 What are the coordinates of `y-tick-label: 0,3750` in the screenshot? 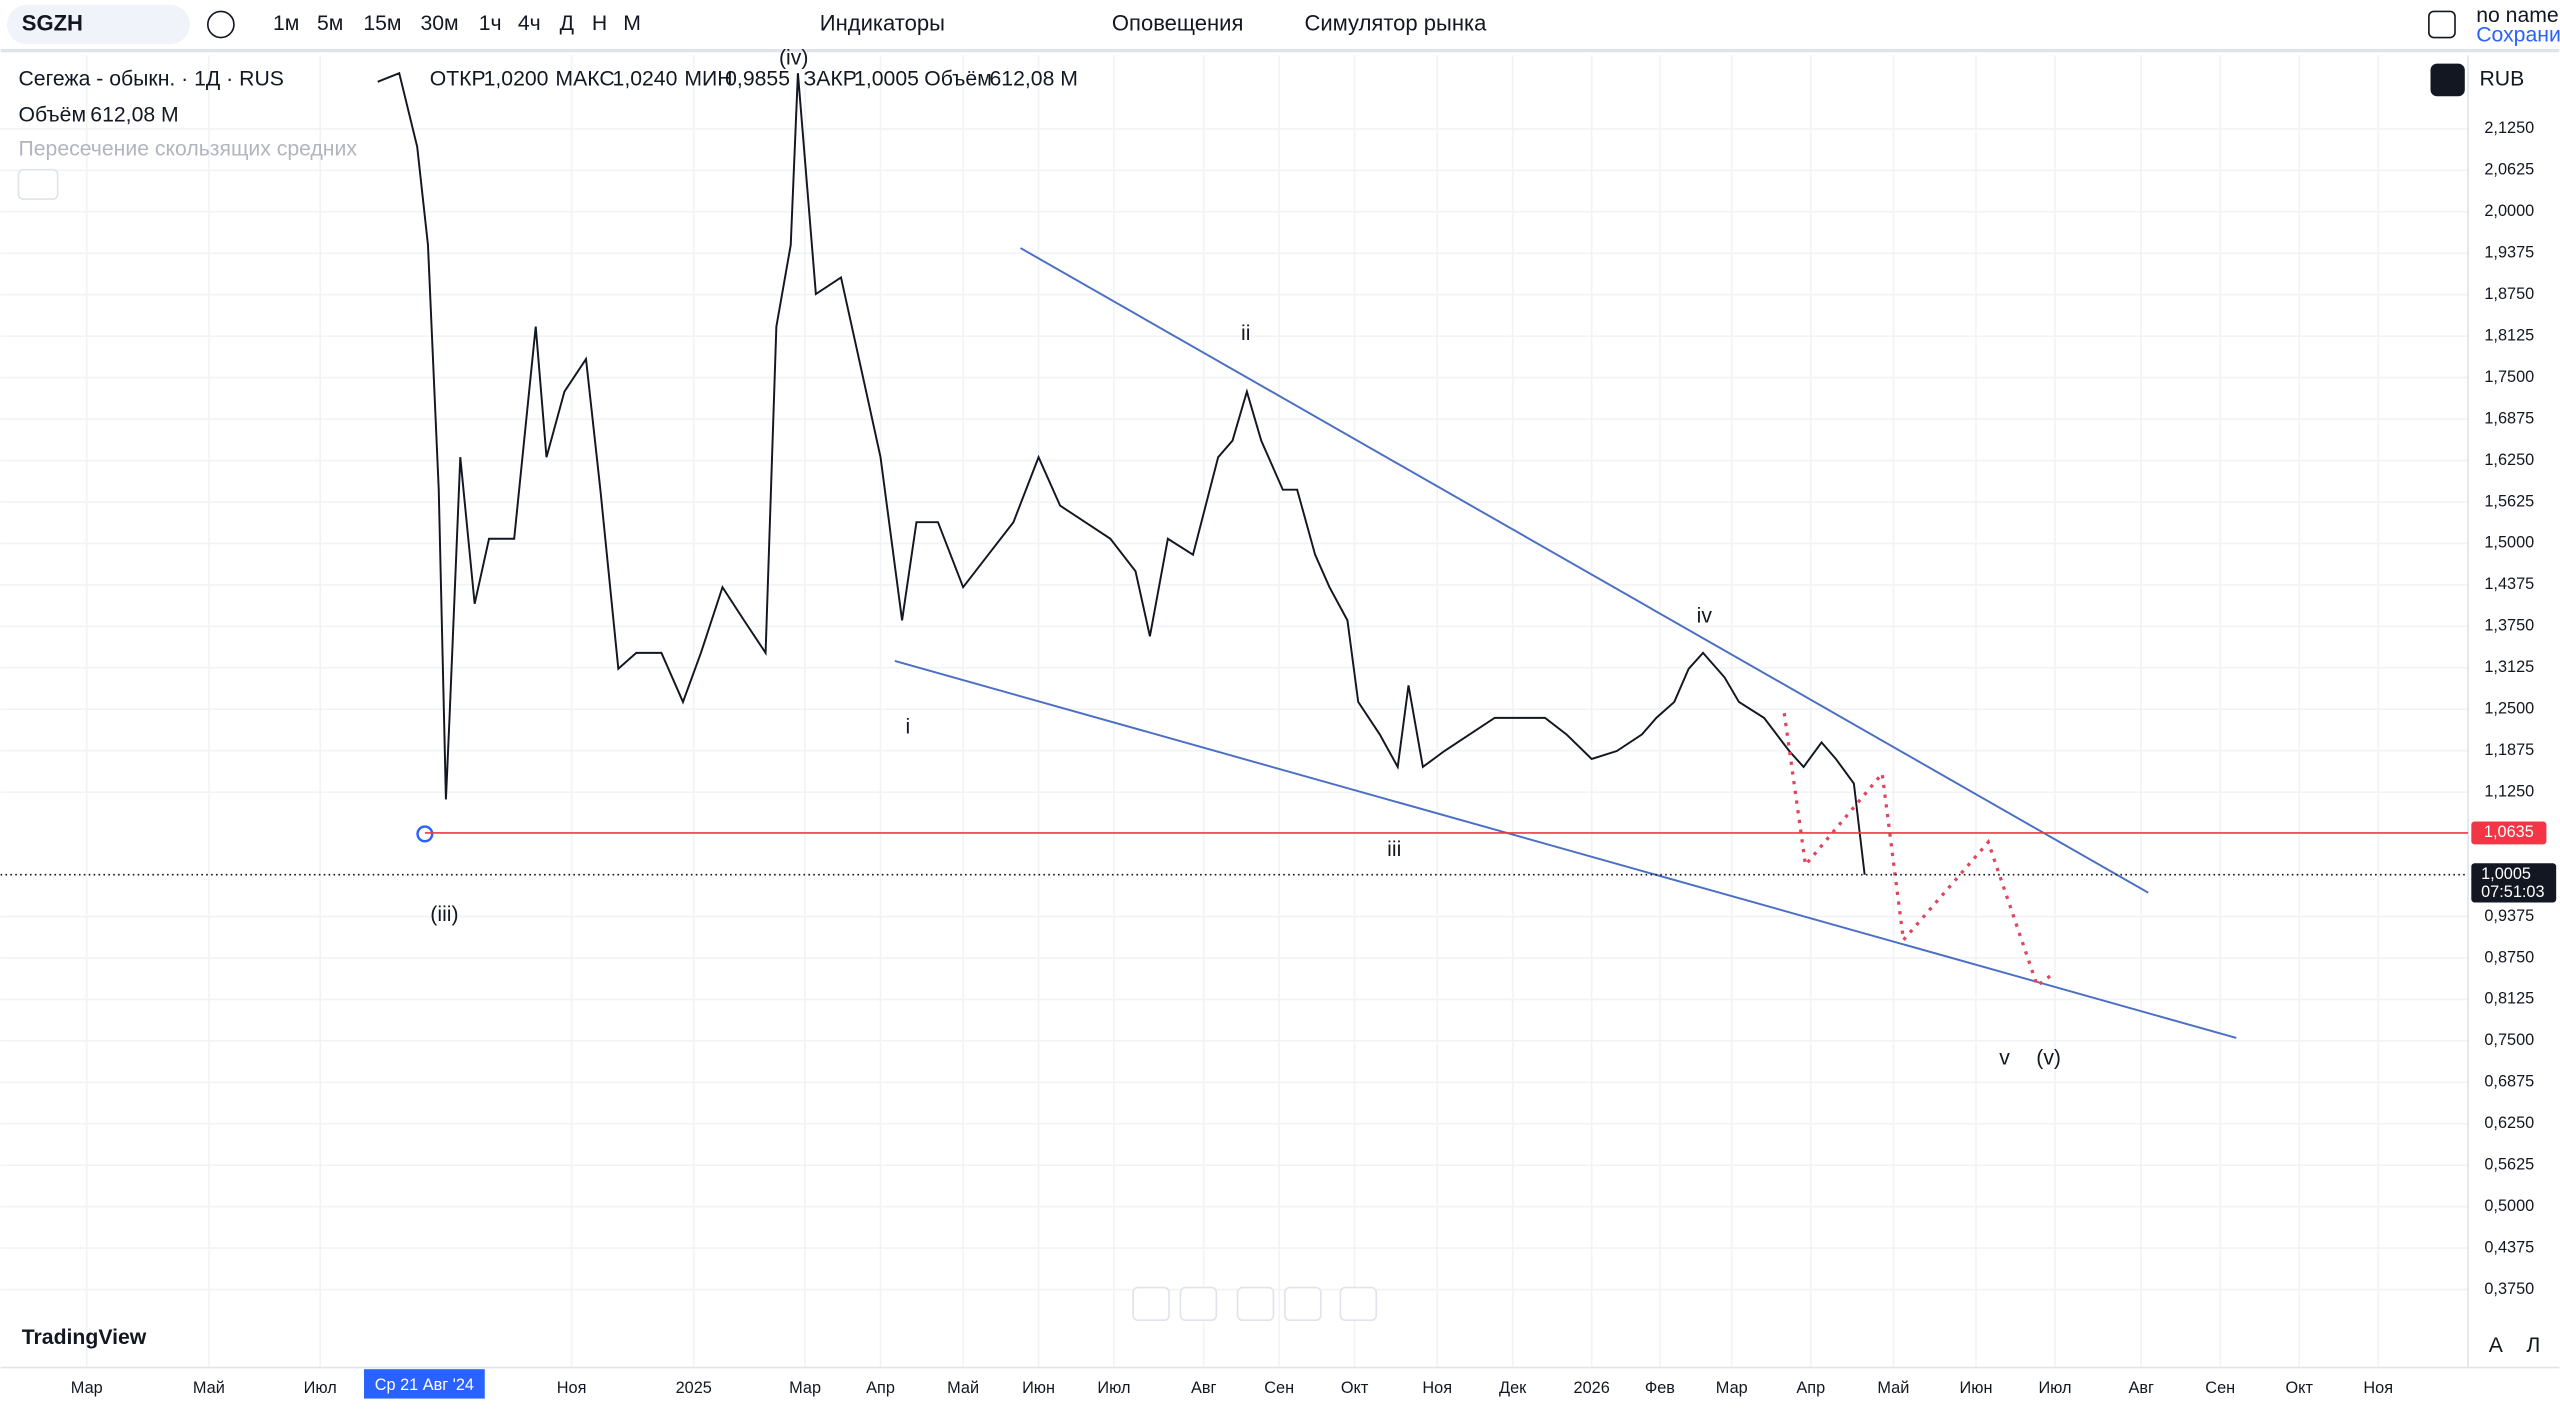 It's located at (2509, 1289).